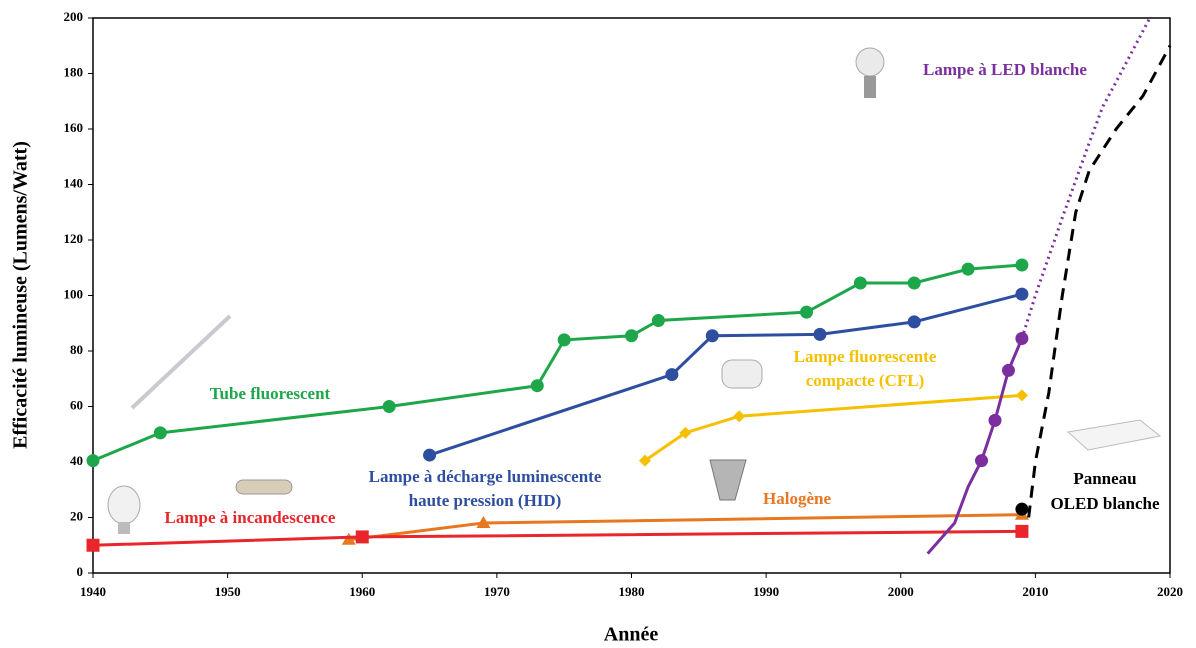 The image size is (1196, 648). What do you see at coordinates (250, 517) in the screenshot?
I see `annotation: Lampe à incandescence` at bounding box center [250, 517].